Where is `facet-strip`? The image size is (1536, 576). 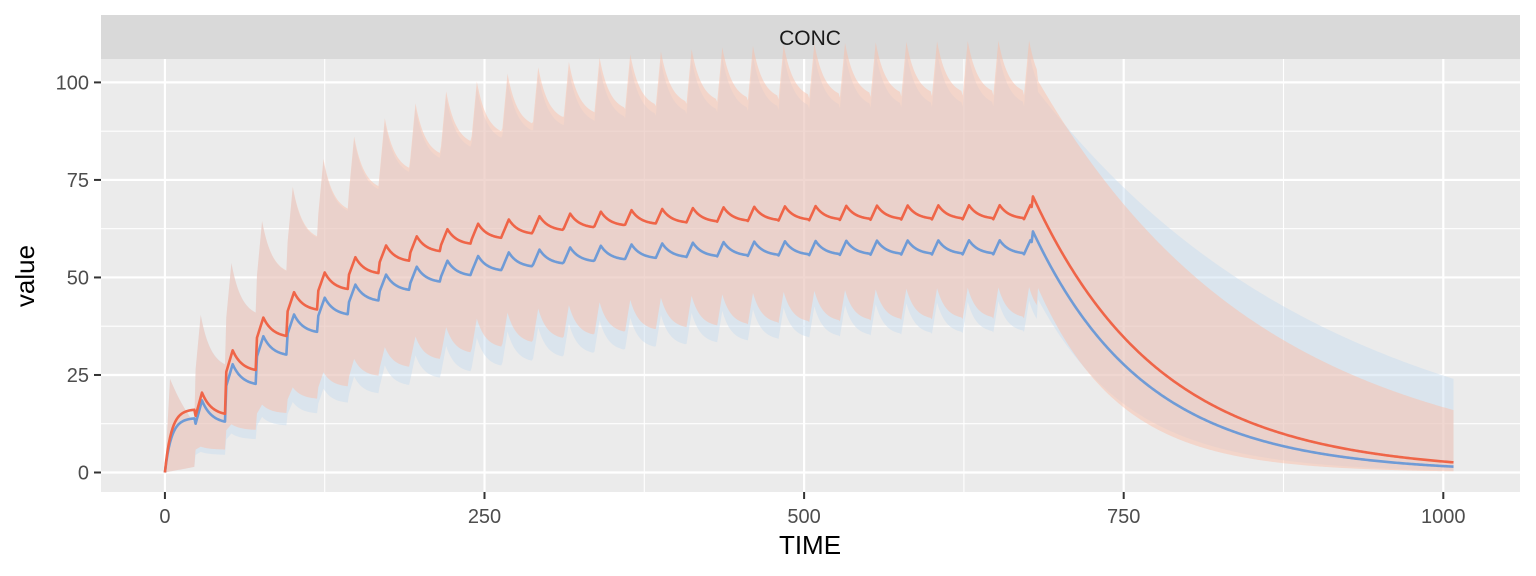 facet-strip is located at coordinates (810, 37).